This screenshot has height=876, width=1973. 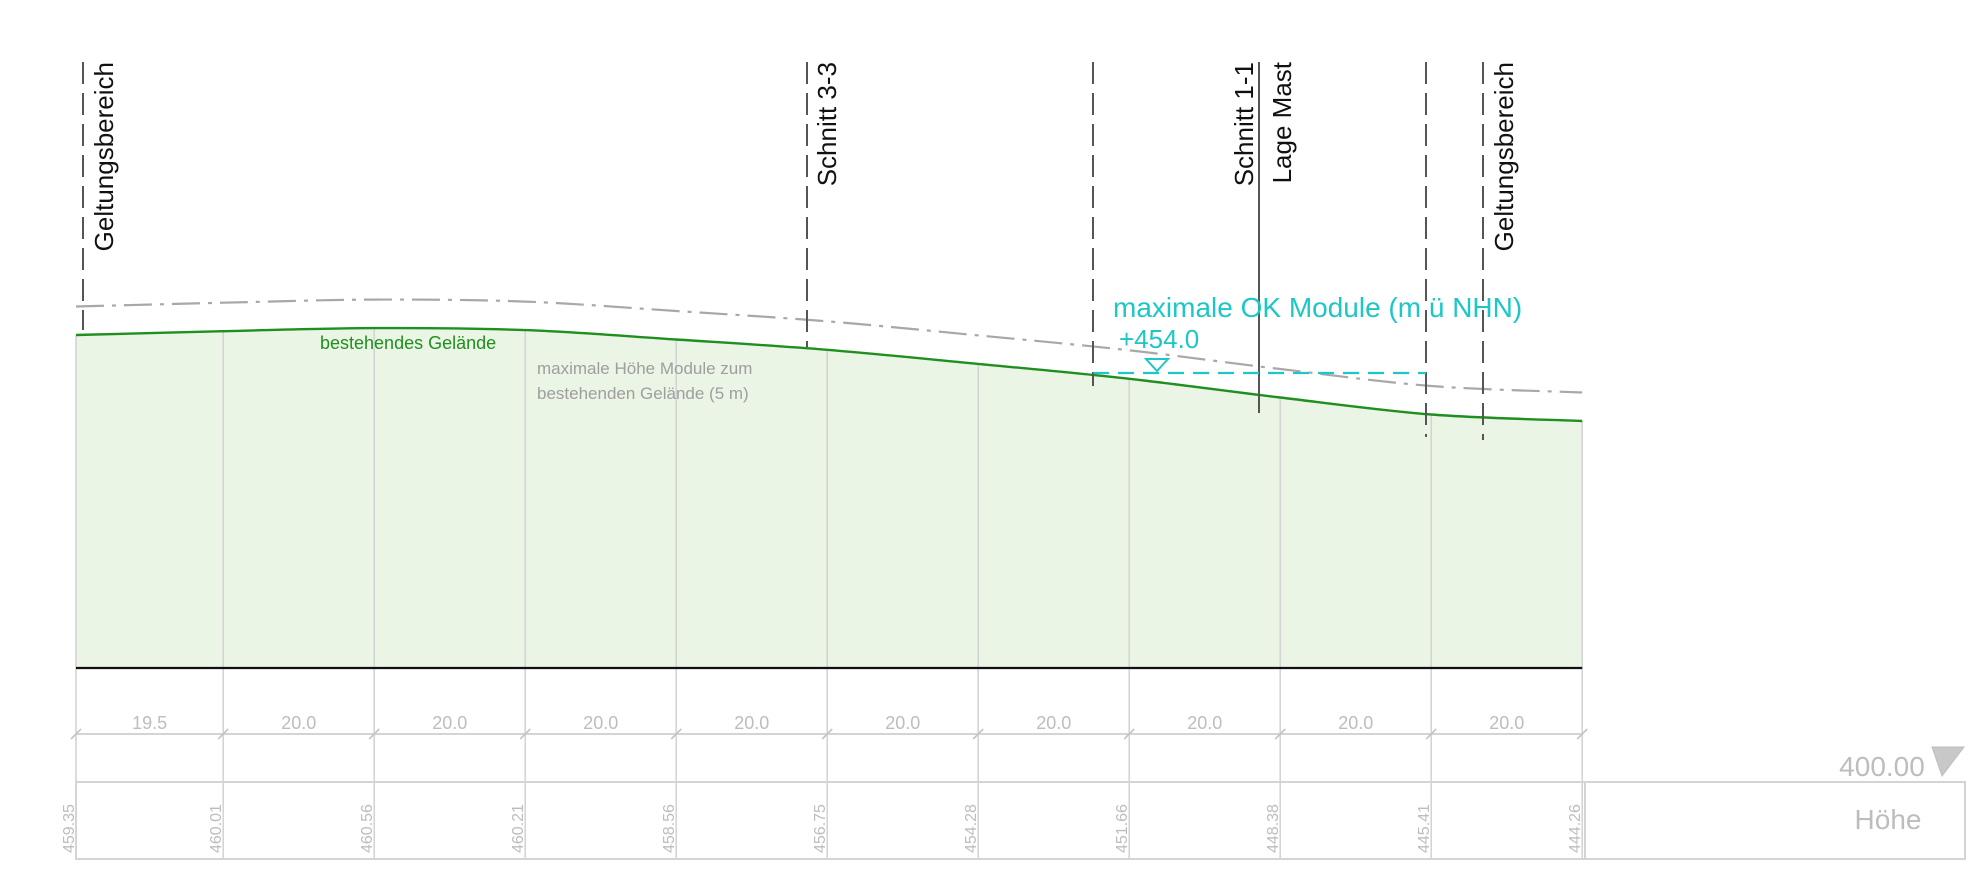 What do you see at coordinates (408, 343) in the screenshot?
I see `terrain-label: bestehendes Gelände` at bounding box center [408, 343].